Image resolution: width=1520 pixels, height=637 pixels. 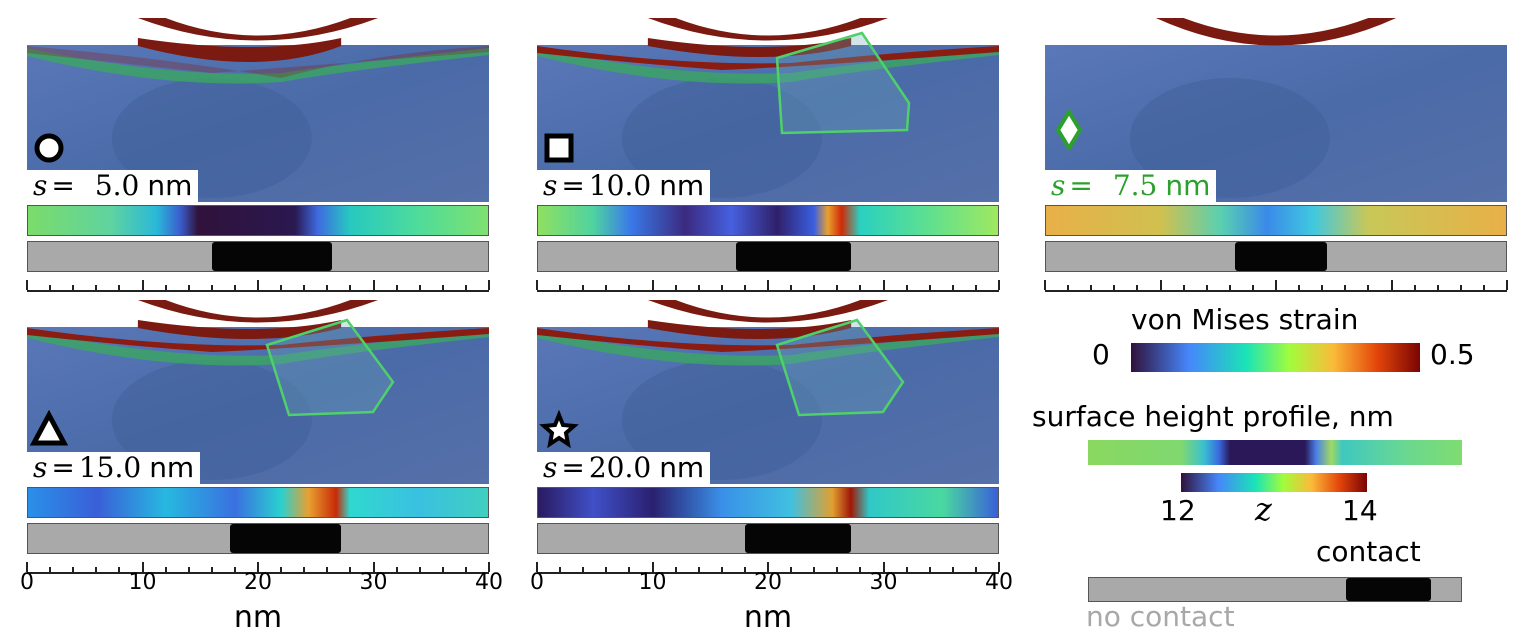 I want to click on strained-surface, so click(x=258, y=66).